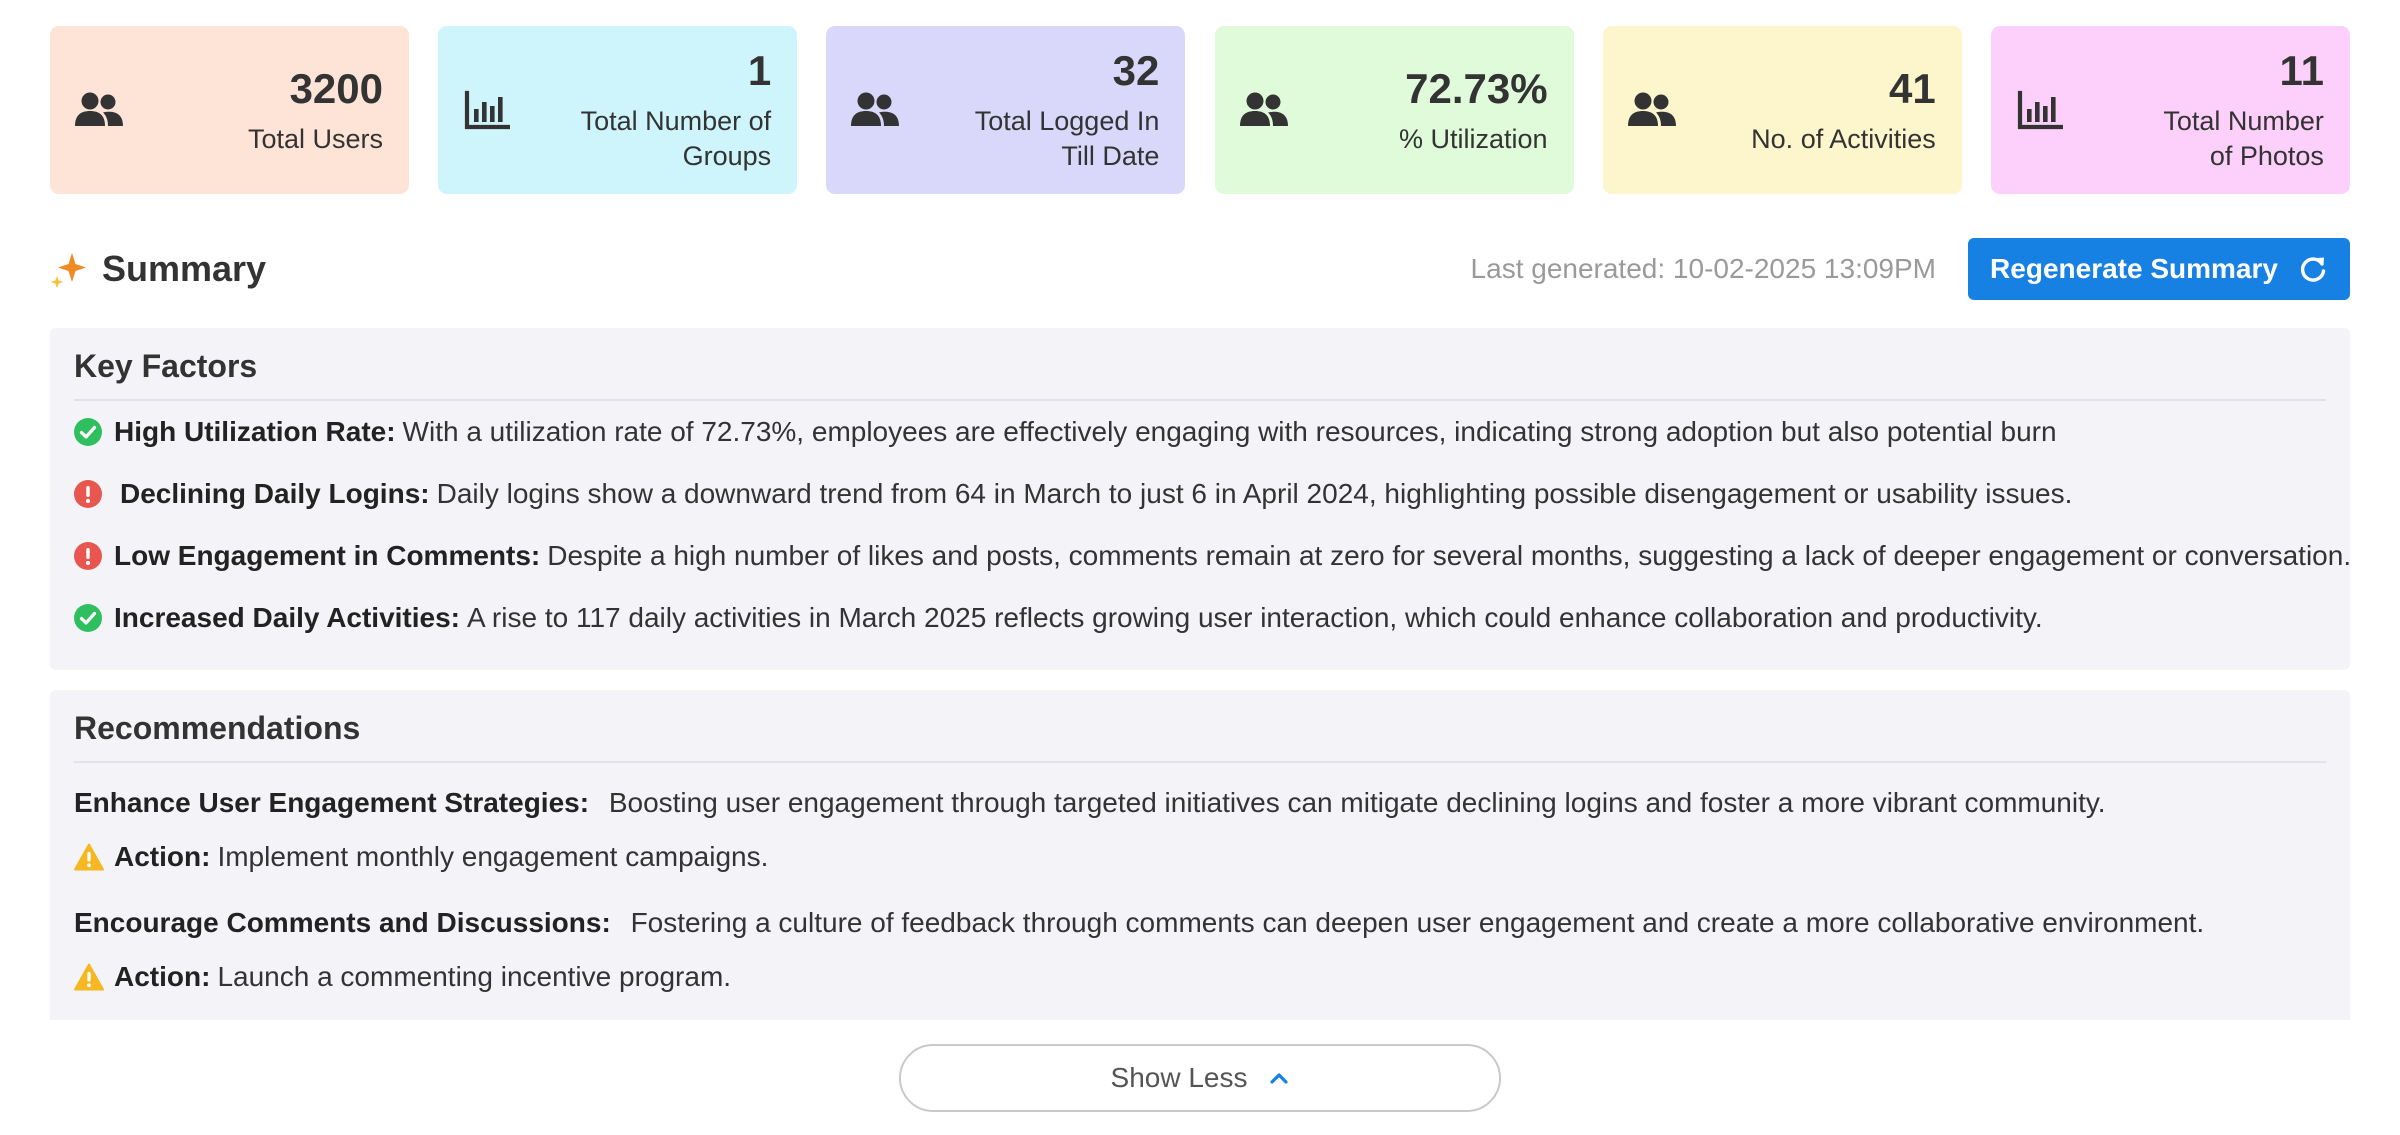 The width and height of the screenshot is (2400, 1135). What do you see at coordinates (287, 617) in the screenshot?
I see `key-factor-heading: Increased Daily Activities:` at bounding box center [287, 617].